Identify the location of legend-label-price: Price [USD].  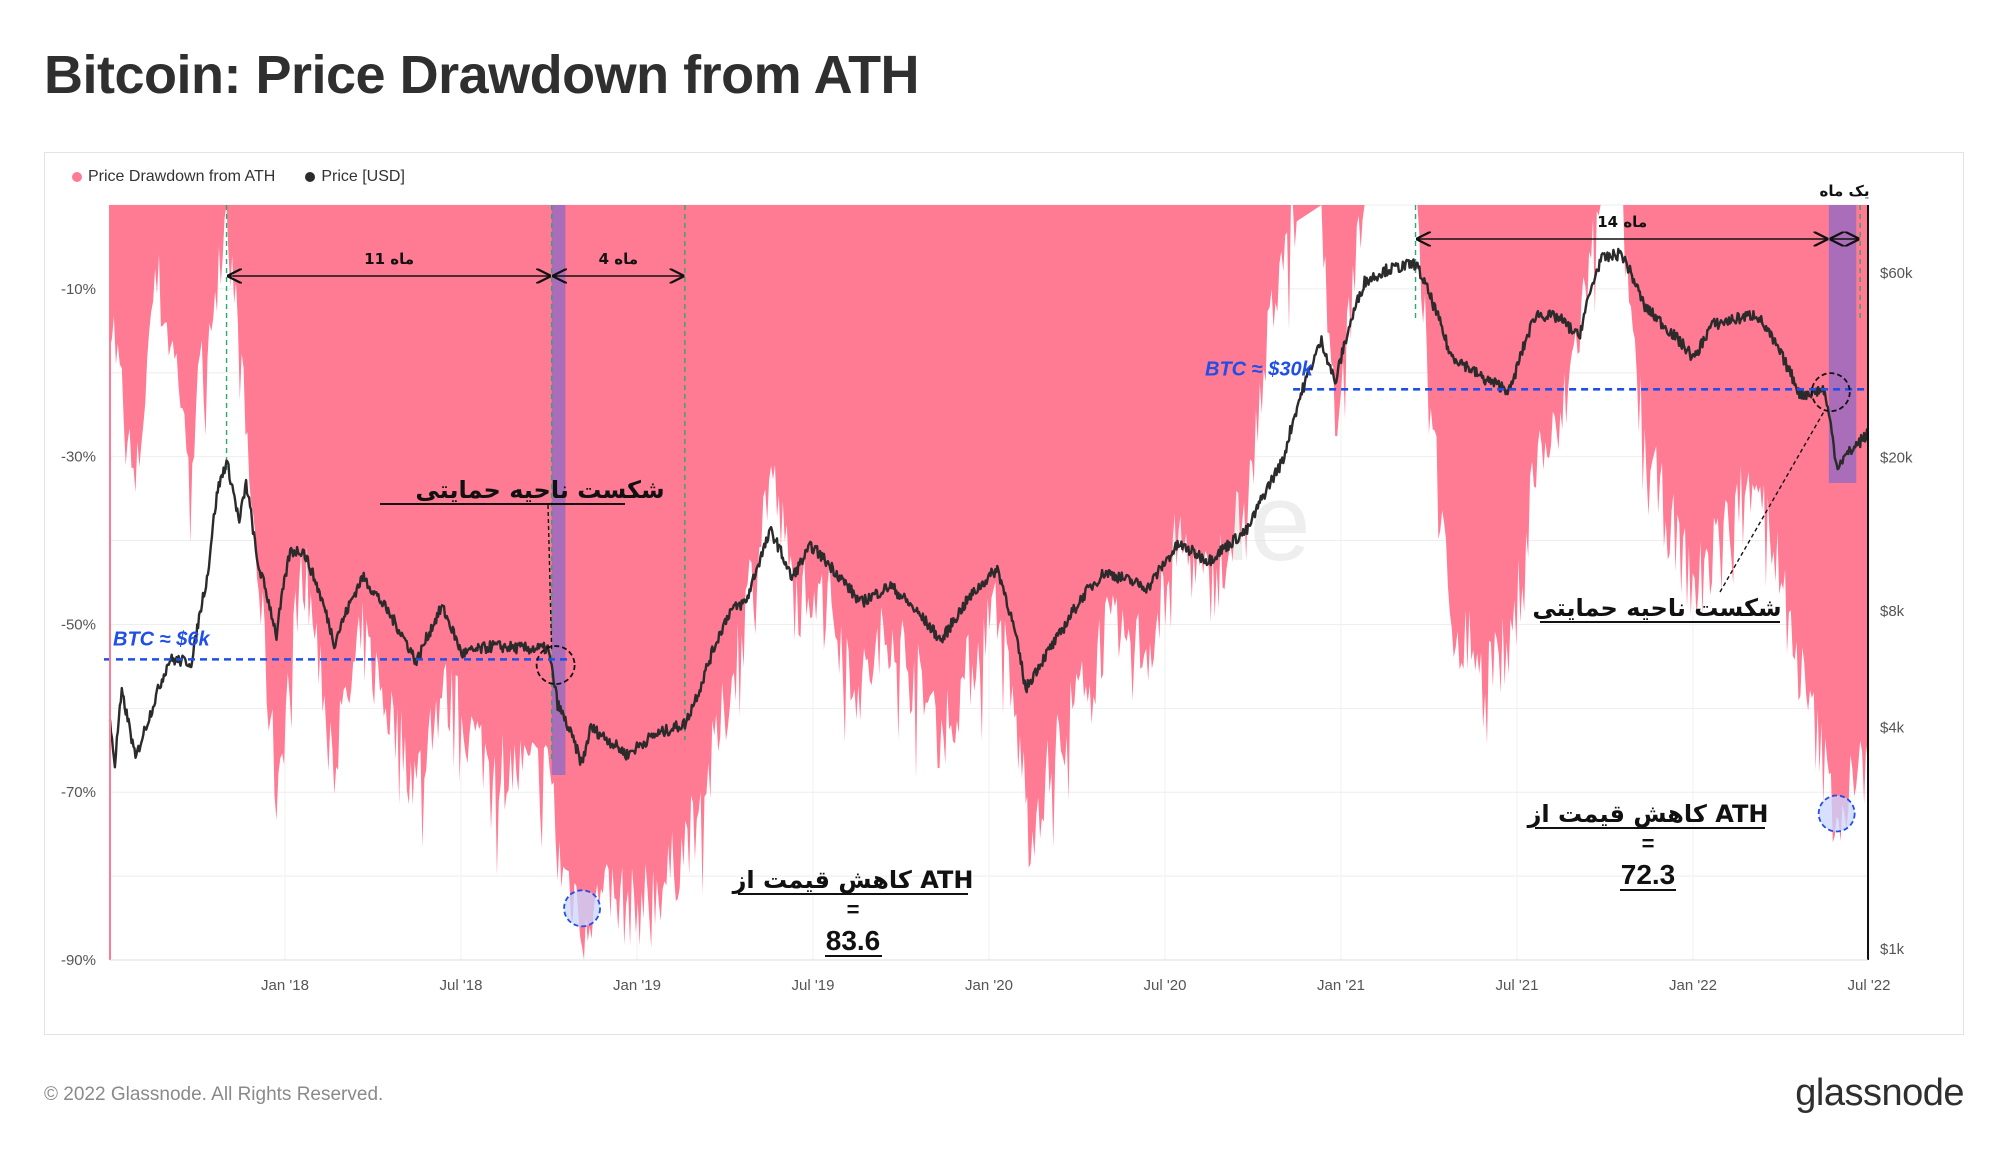
(363, 176).